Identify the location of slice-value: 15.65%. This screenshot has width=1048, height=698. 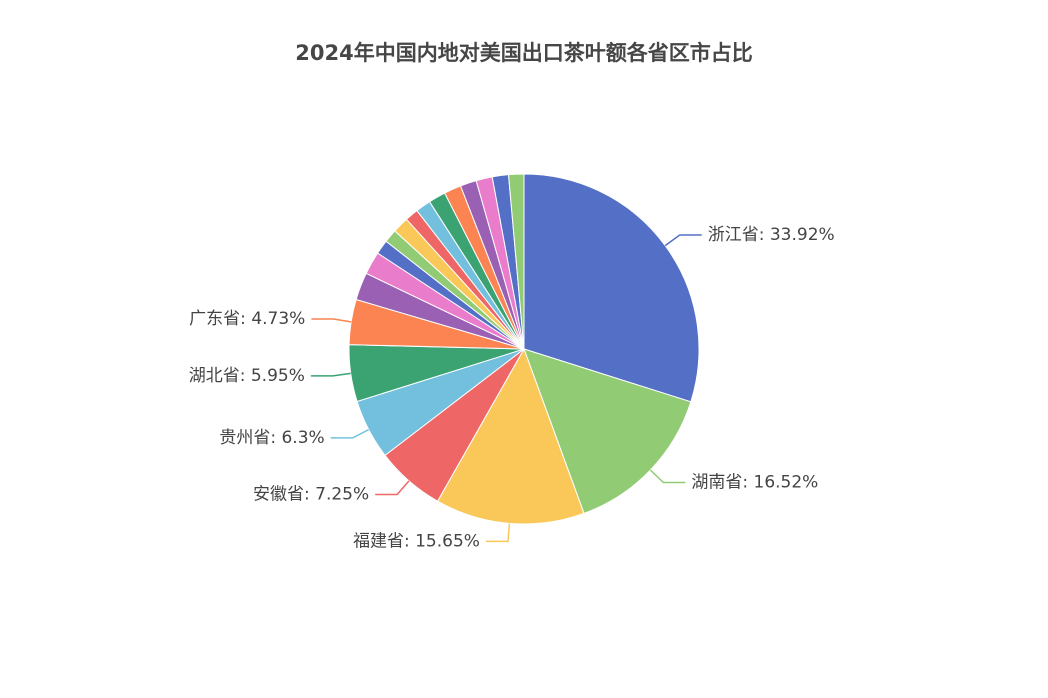
(447, 541).